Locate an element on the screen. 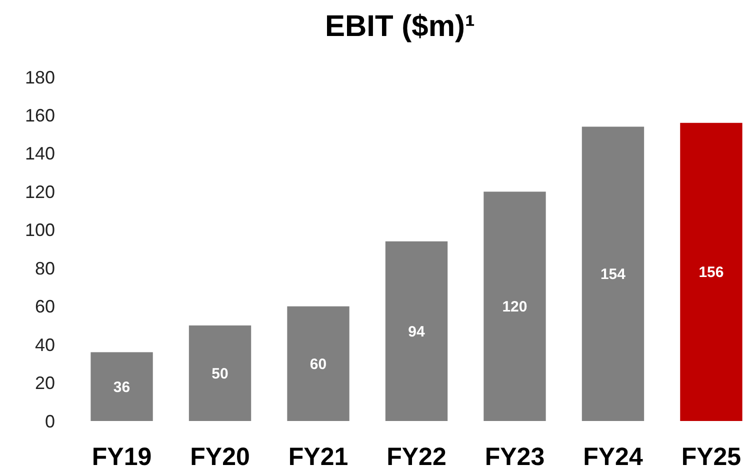  y-tick-label: 160 is located at coordinates (39, 116).